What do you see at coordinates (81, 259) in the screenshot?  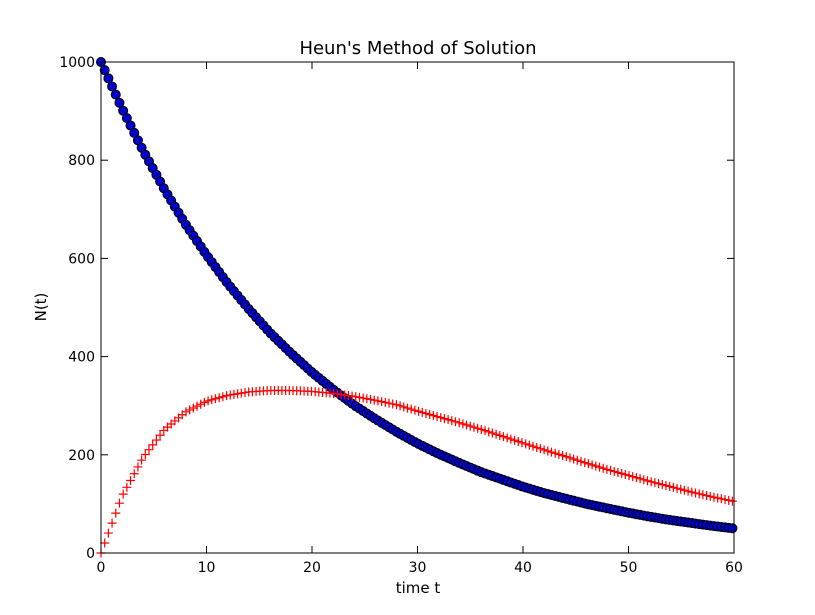 I see `y-tick-label: 600` at bounding box center [81, 259].